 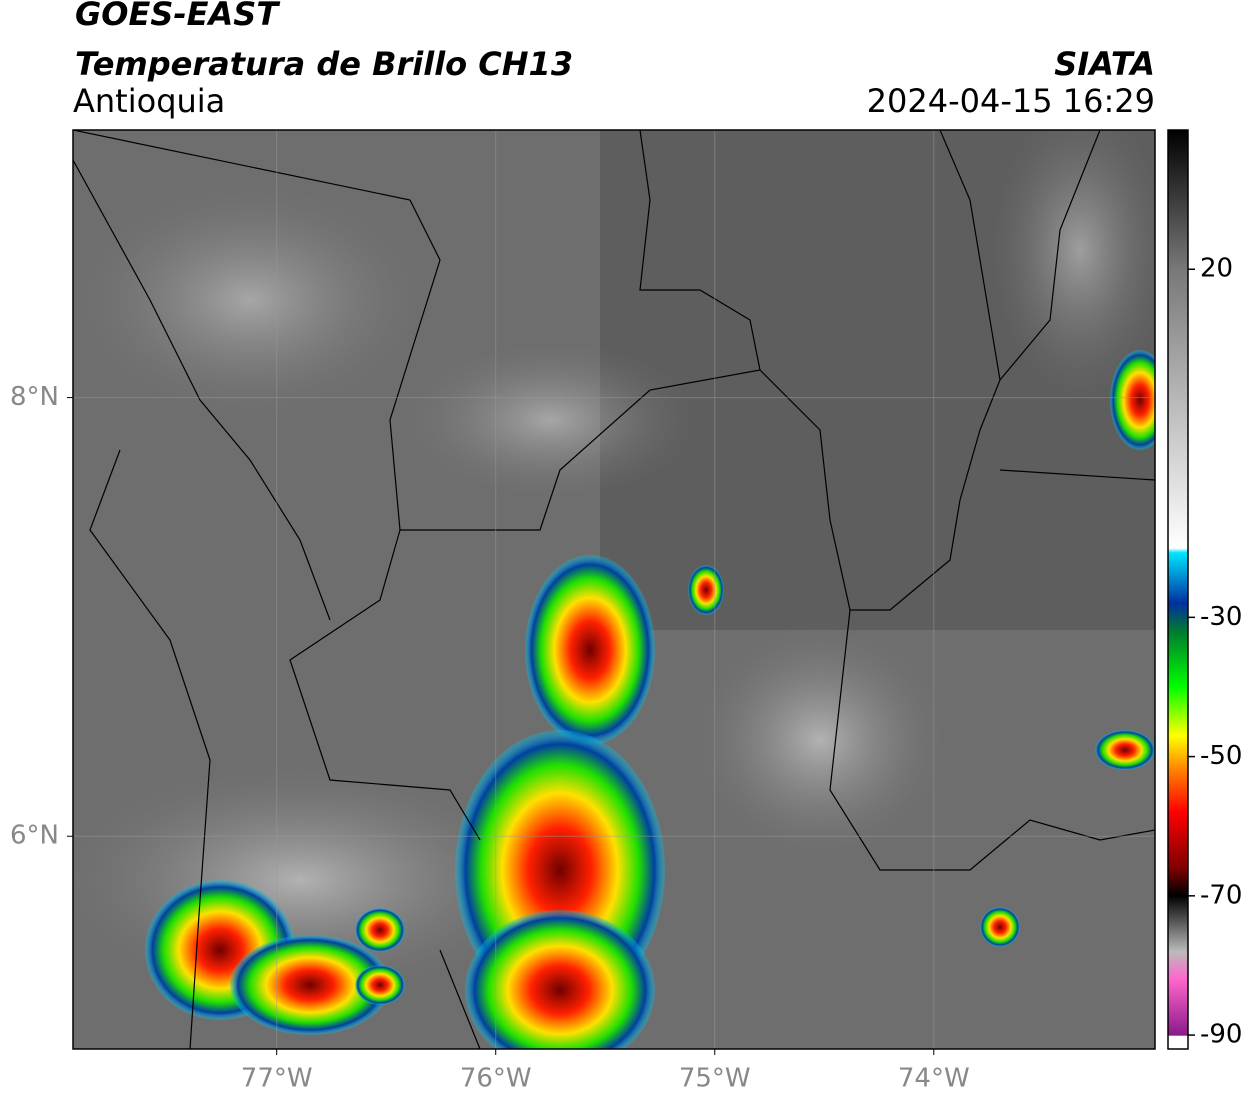 What do you see at coordinates (34, 397) in the screenshot?
I see `y-tick-label: 8°N` at bounding box center [34, 397].